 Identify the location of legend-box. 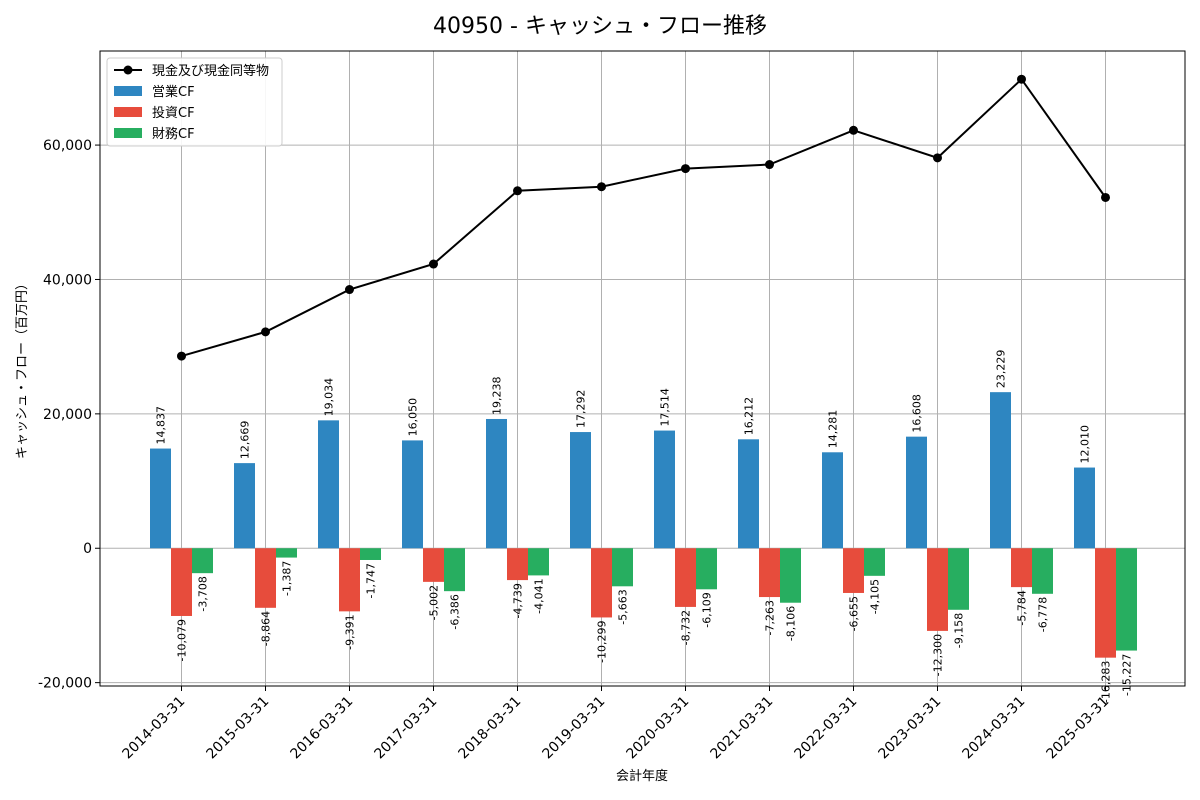
(194, 102).